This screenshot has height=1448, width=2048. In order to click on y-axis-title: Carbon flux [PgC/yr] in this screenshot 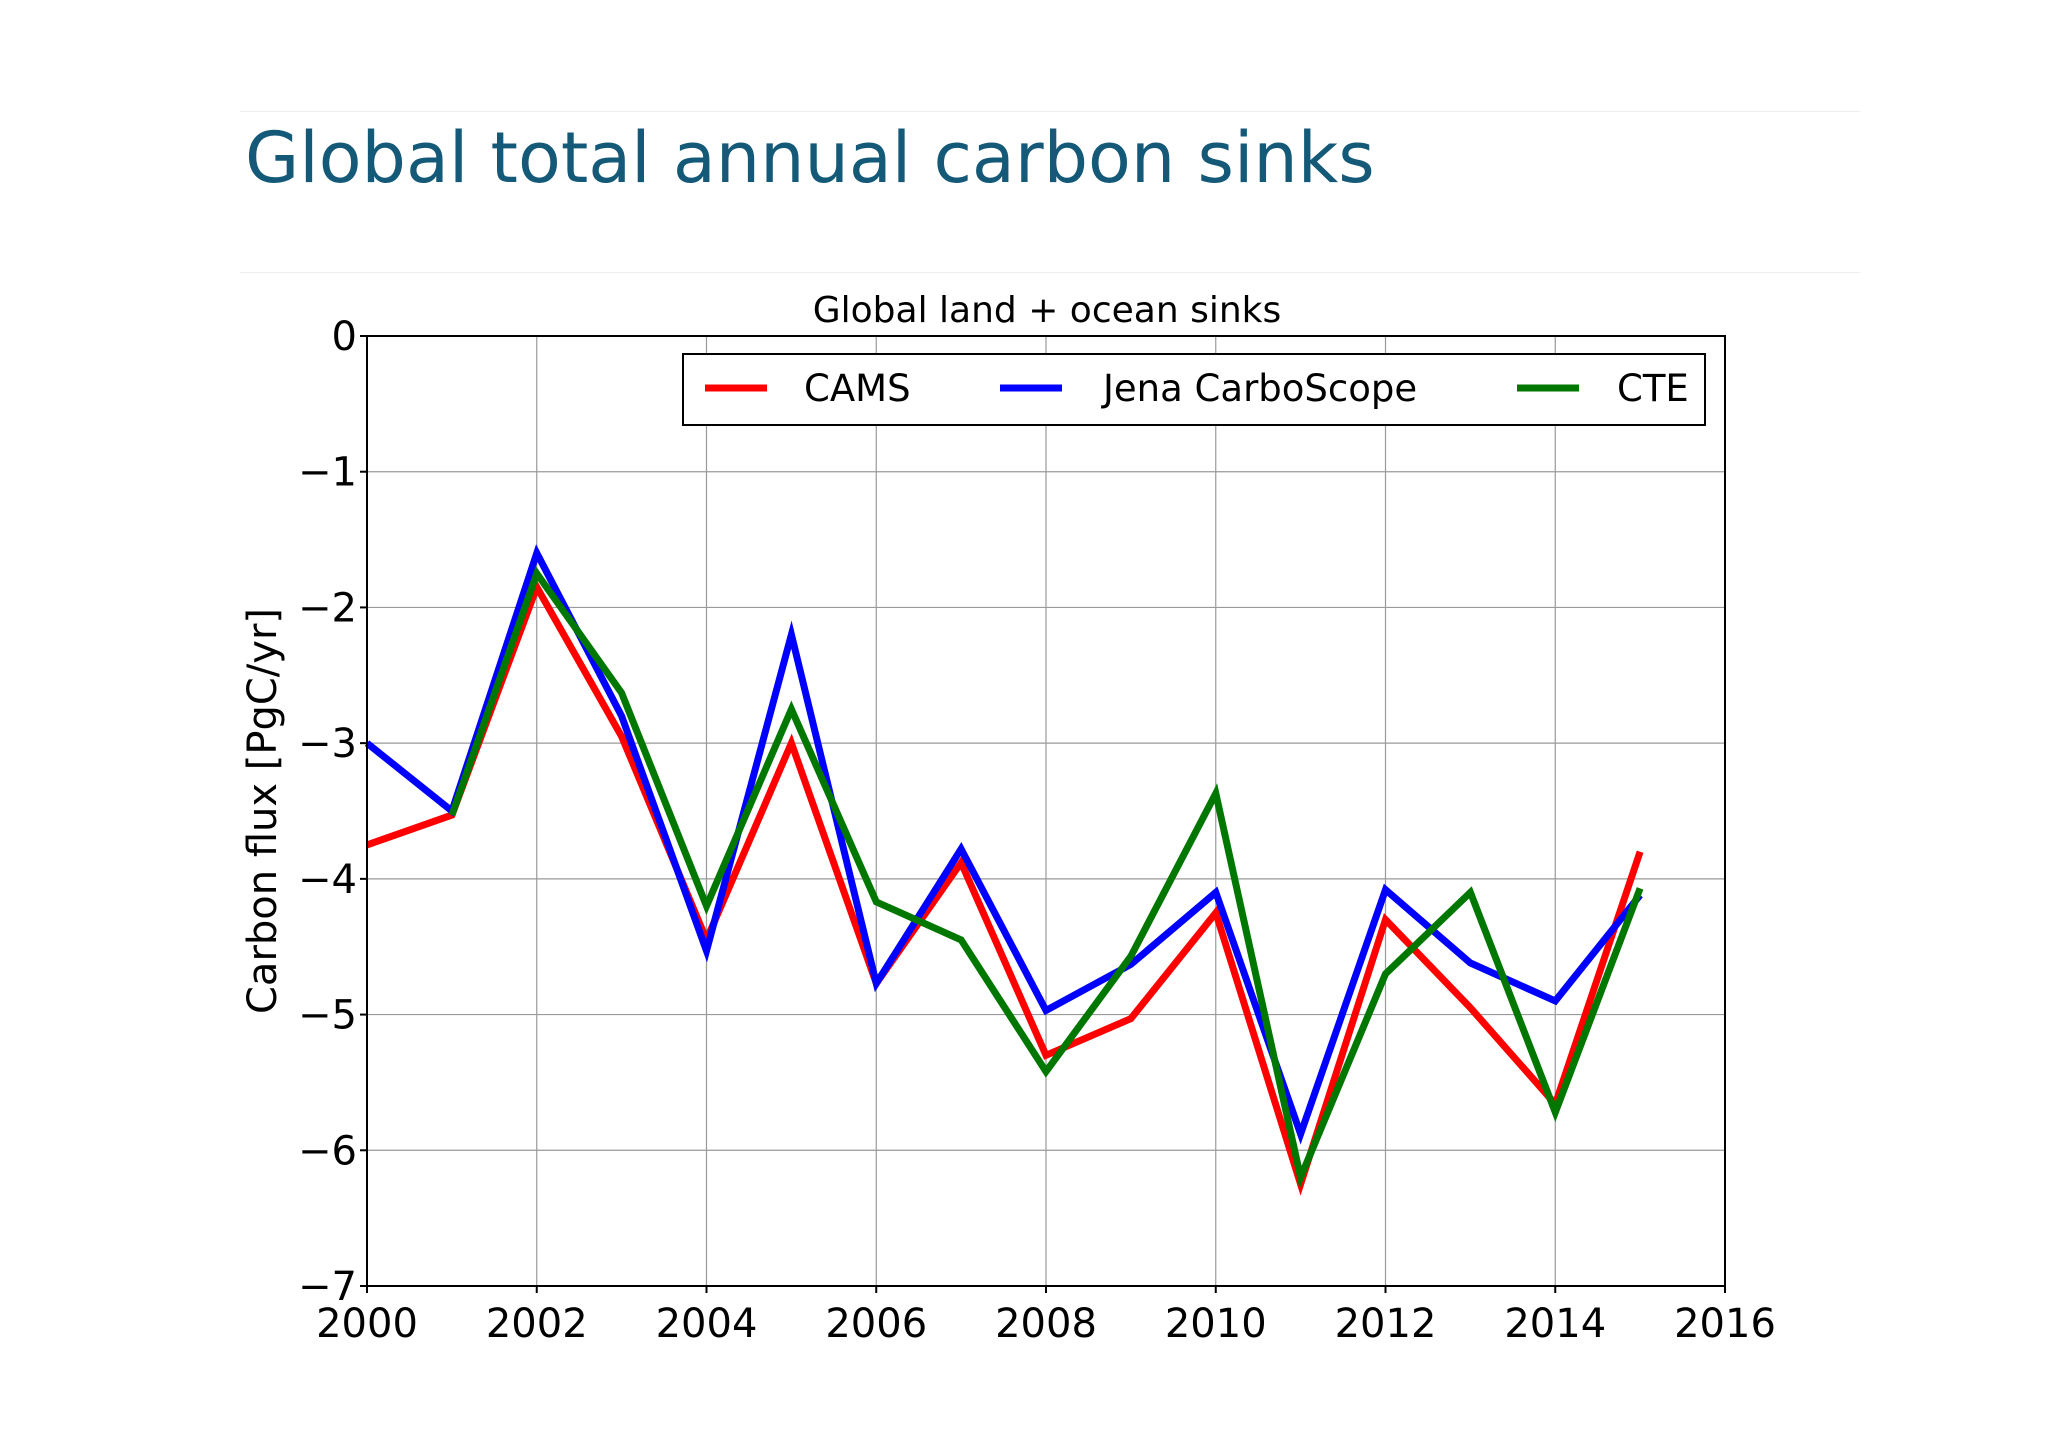, I will do `click(263, 811)`.